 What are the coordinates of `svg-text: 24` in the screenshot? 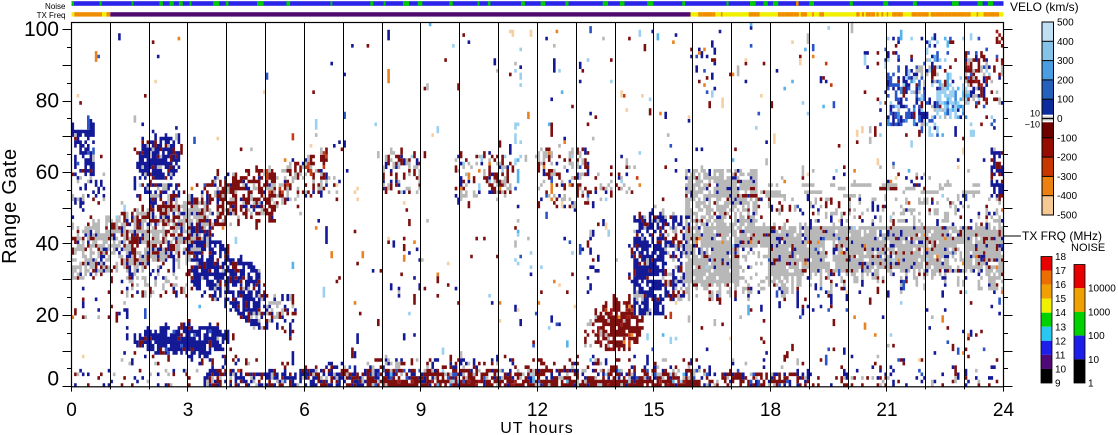 It's located at (1004, 410).